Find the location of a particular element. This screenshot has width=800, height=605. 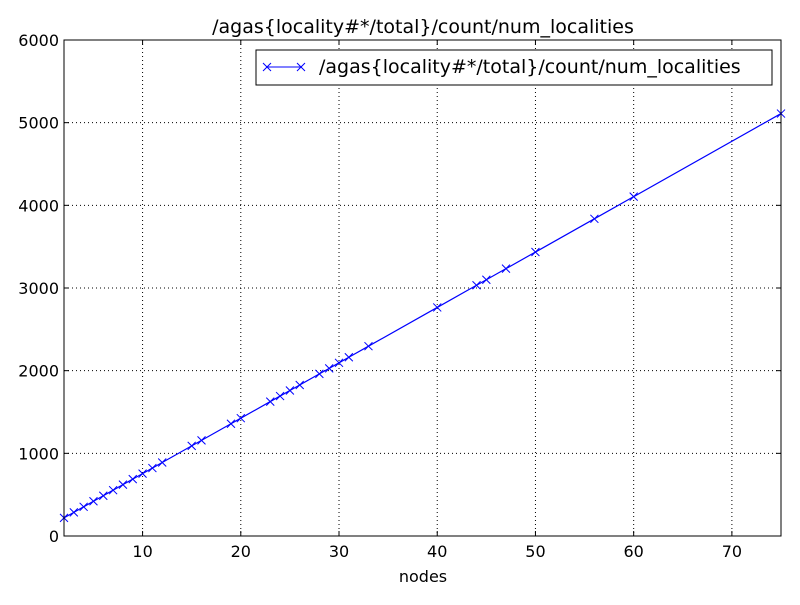

y-tick-label: 3000 is located at coordinates (38, 288).